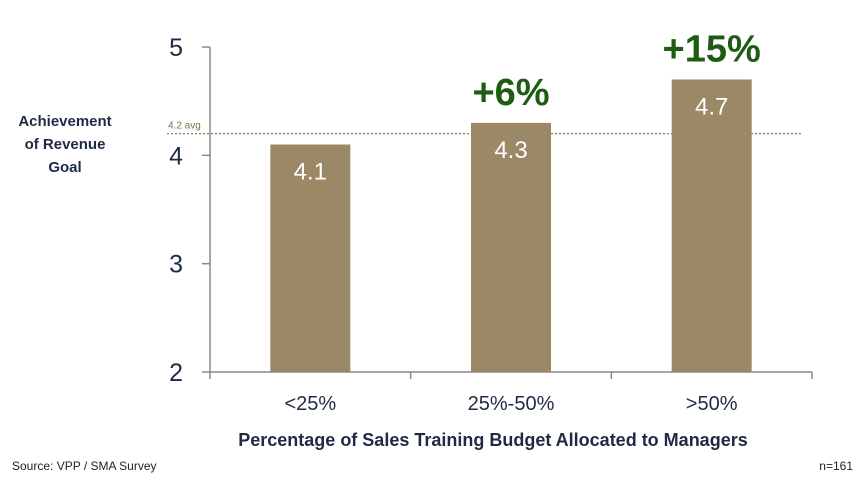 Image resolution: width=863 pixels, height=483 pixels. What do you see at coordinates (310, 404) in the screenshot?
I see `x-tick-label-0: <25%` at bounding box center [310, 404].